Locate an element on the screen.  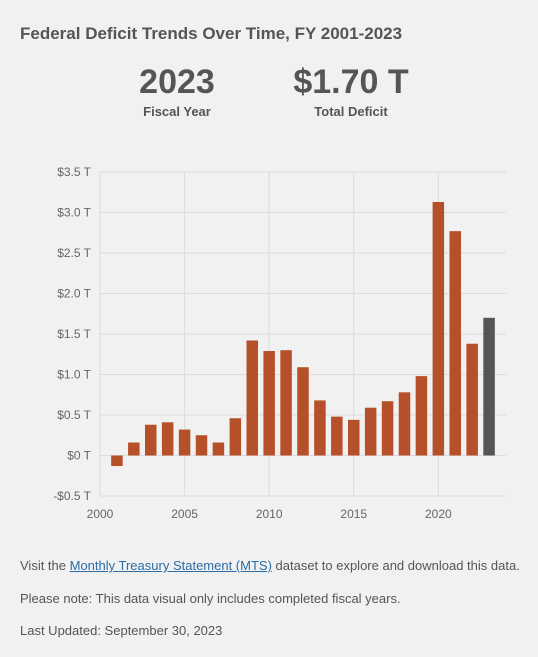
y-tick-label: $1.0 T is located at coordinates (74, 375).